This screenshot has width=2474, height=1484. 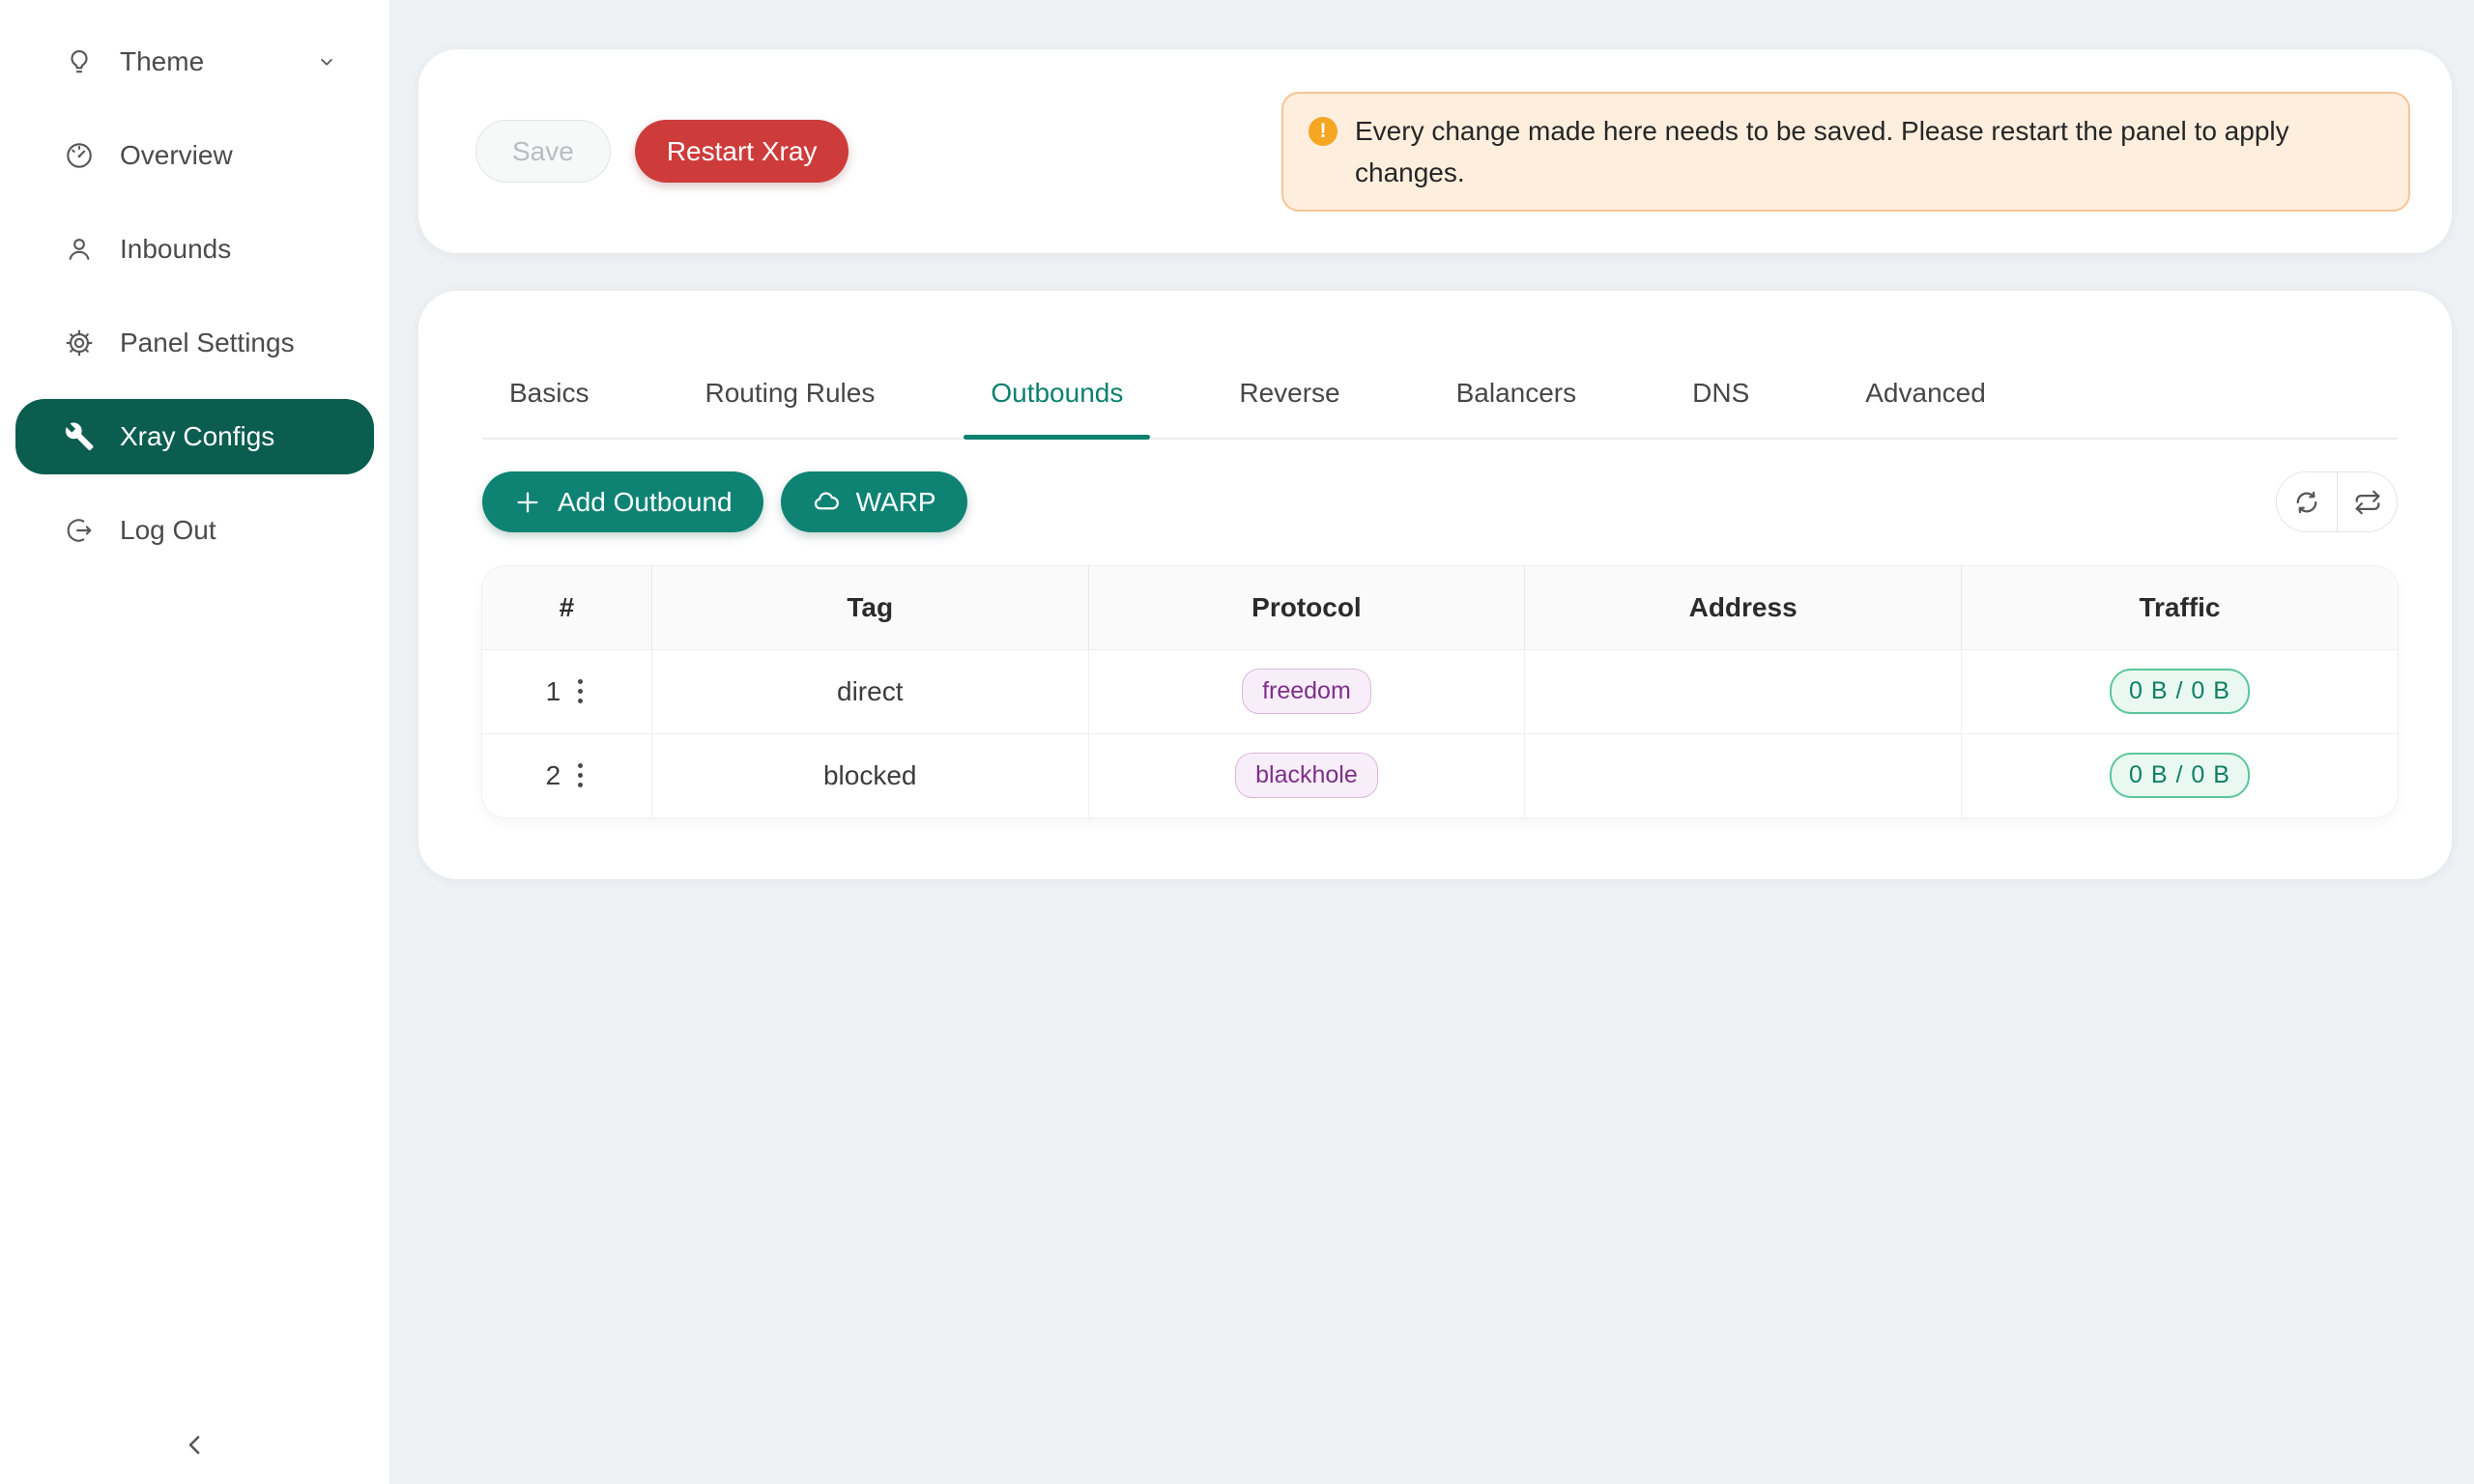 I want to click on sidebar-item-panel-settings: Panel Settings, so click(x=194, y=343).